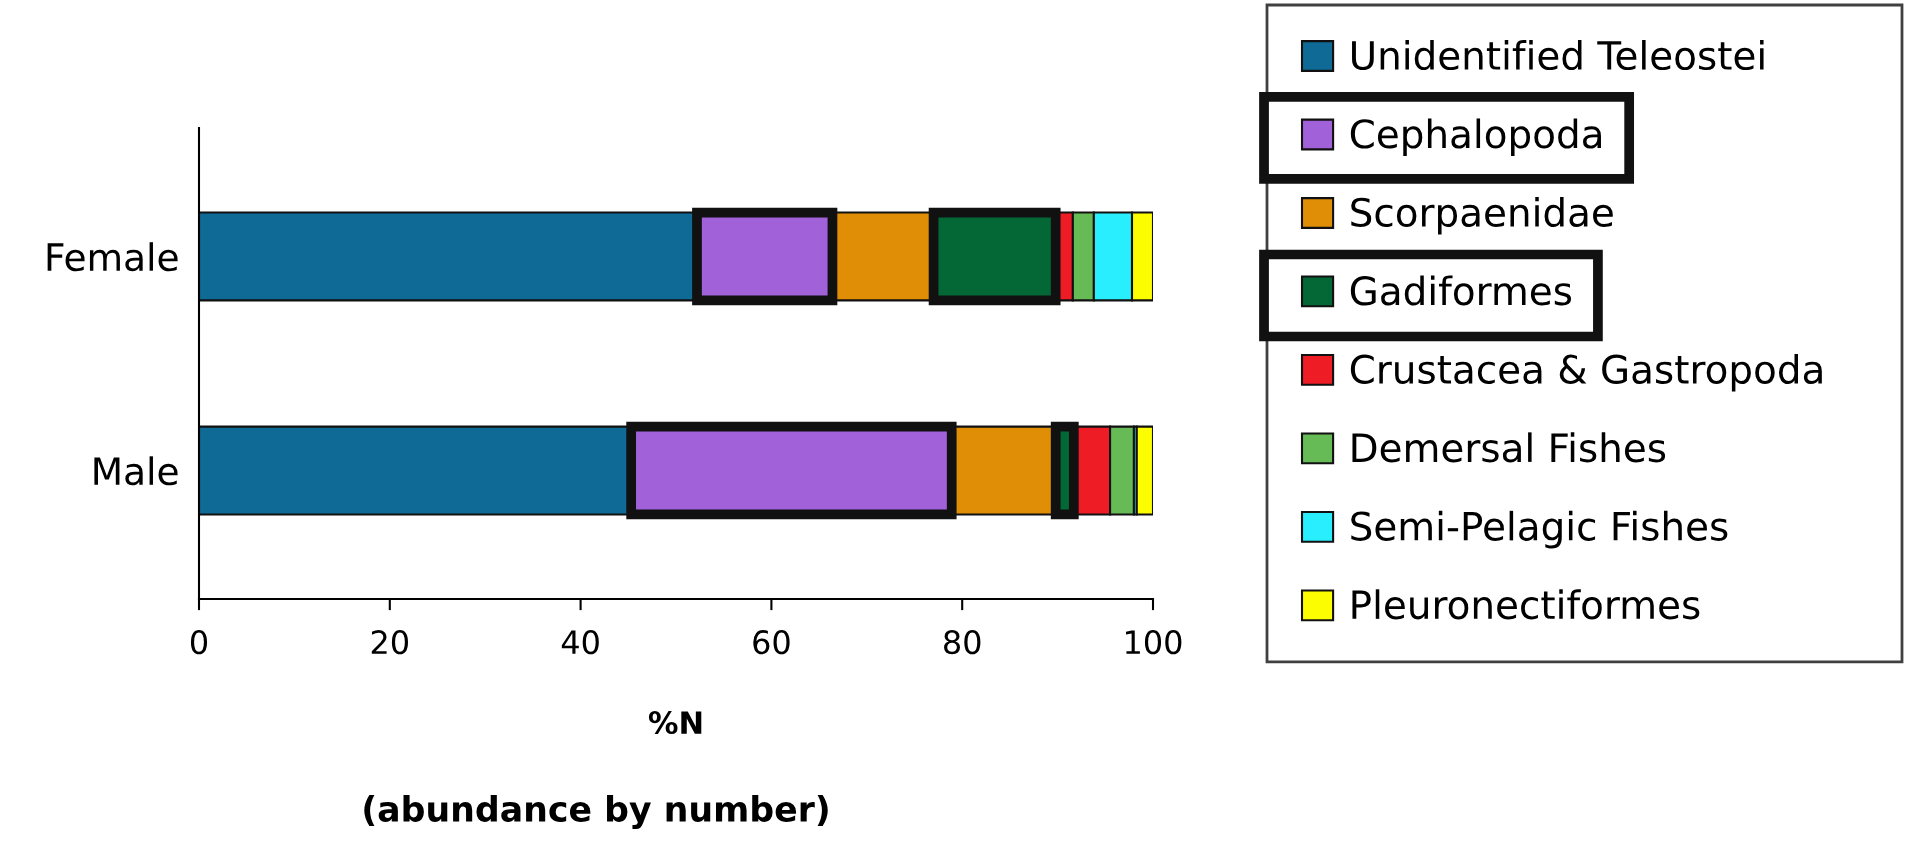 The width and height of the screenshot is (1905, 855). I want to click on text: (abundance by number), so click(596, 812).